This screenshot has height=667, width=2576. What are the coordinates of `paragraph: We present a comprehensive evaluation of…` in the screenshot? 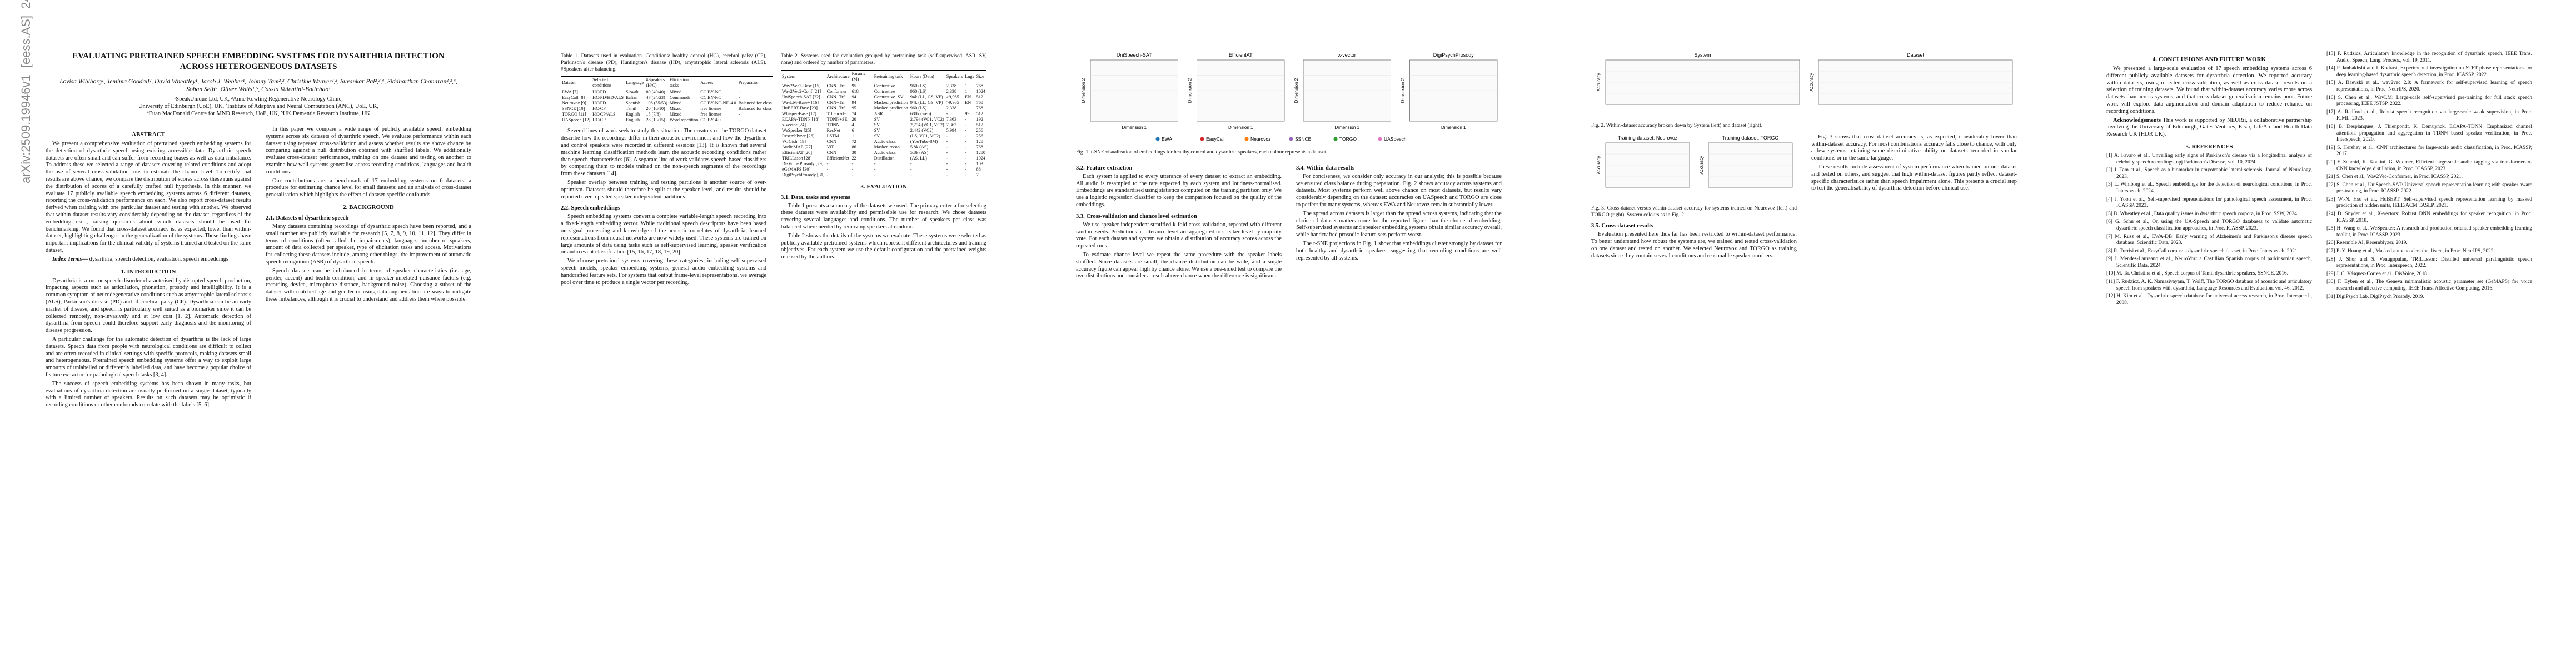 It's located at (148, 197).